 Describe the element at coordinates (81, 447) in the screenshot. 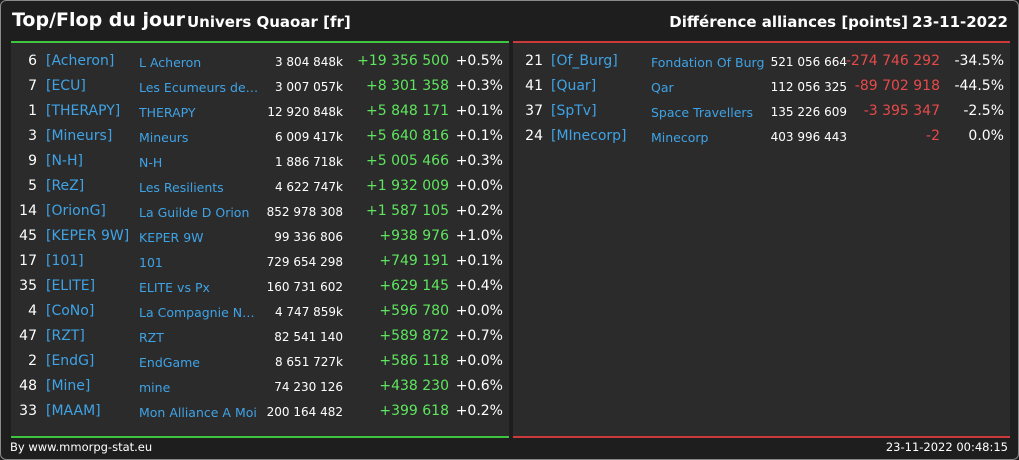

I see `footer-credit: By www.mmorpg-stat.eu` at that location.